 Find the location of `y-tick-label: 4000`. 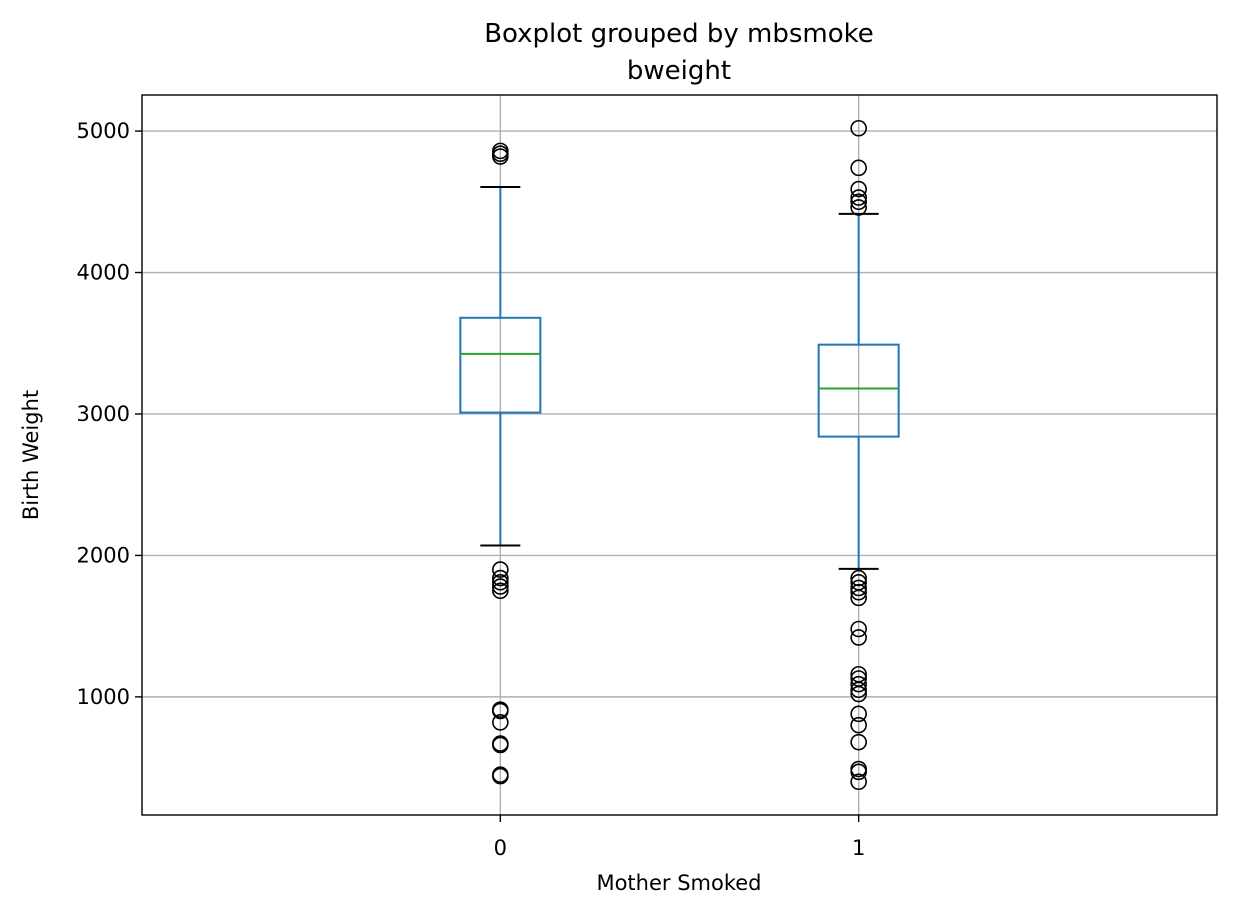

y-tick-label: 4000 is located at coordinates (103, 273).